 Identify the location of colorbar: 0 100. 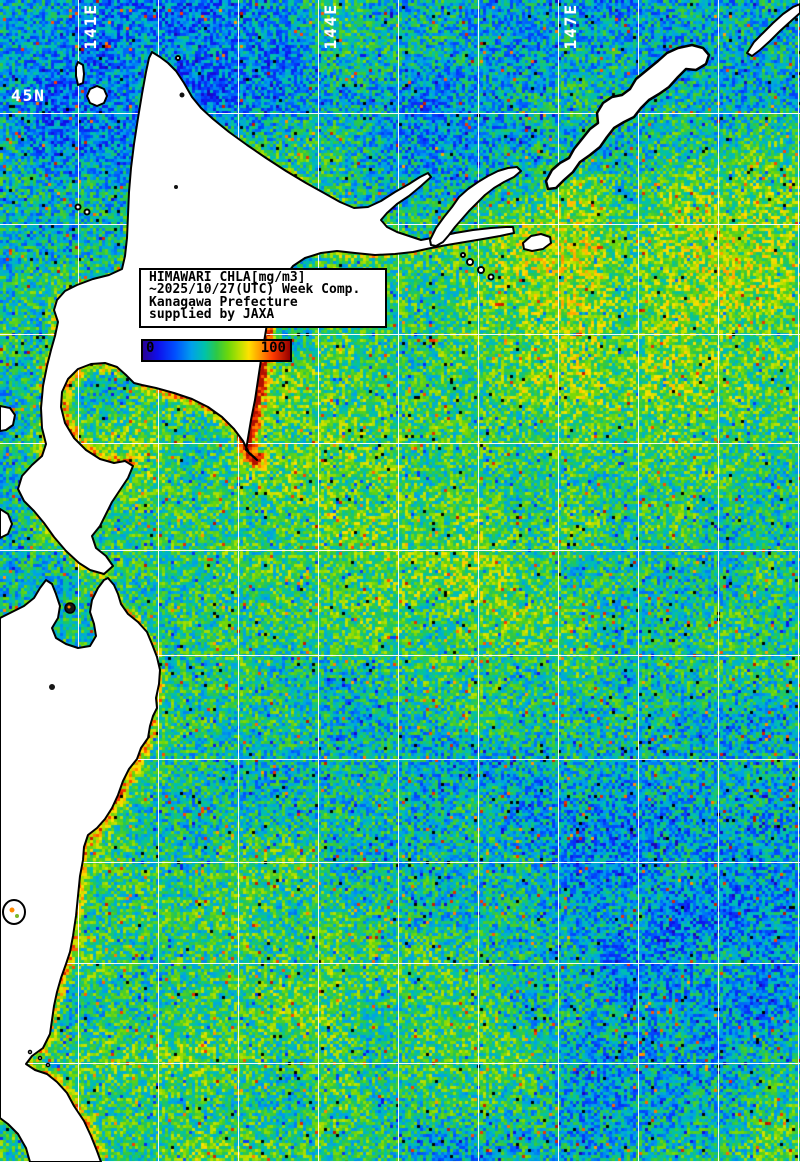
(216, 350).